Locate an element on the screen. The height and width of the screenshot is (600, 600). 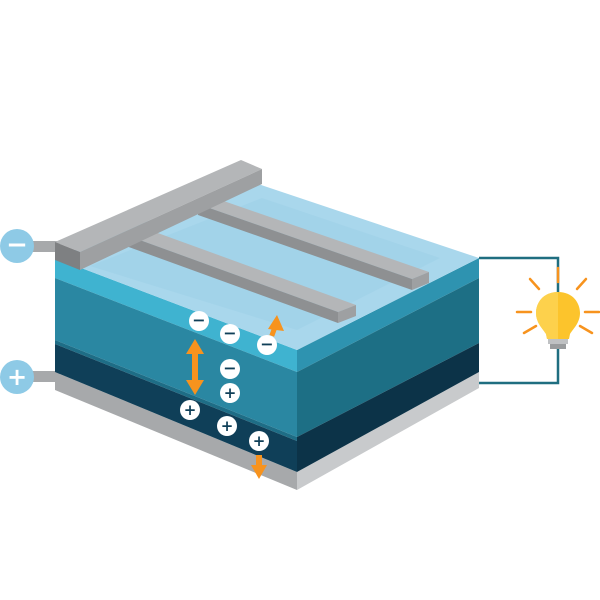
contact-finger-2-top is located at coordinates (241, 270).